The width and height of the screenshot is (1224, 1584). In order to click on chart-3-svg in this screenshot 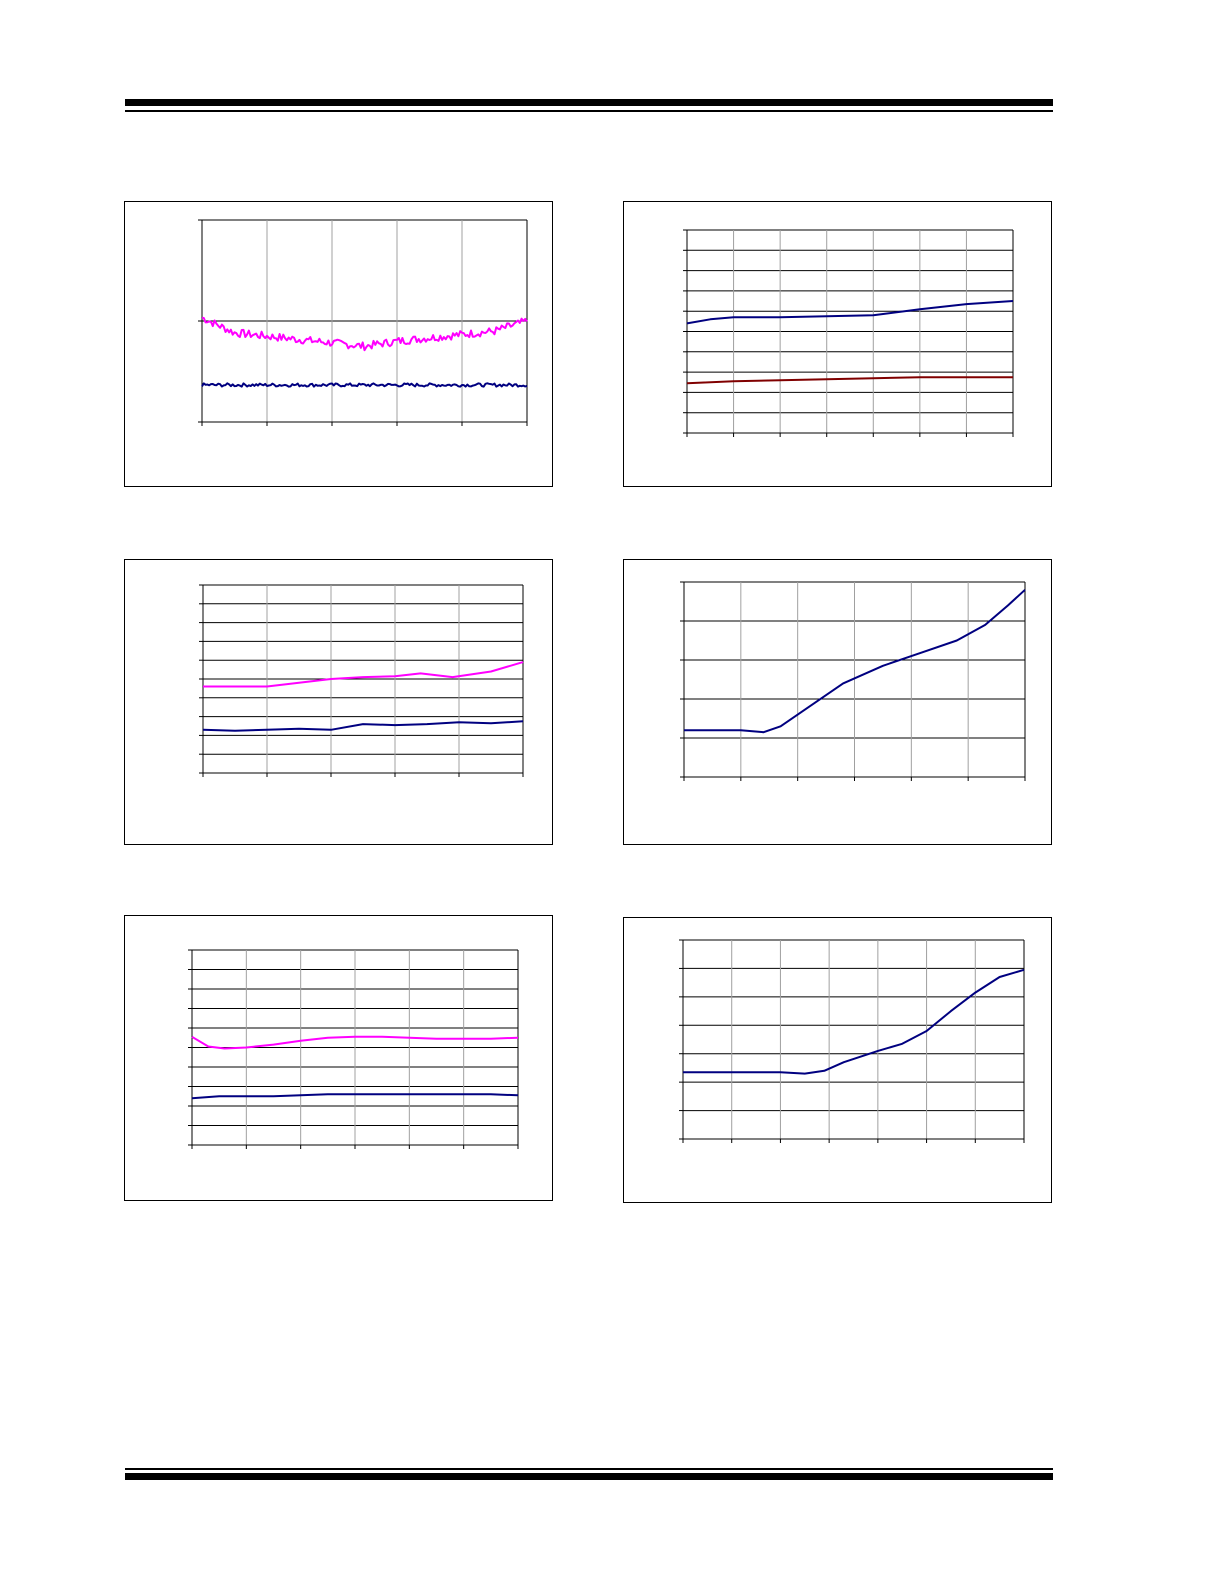, I will do `click(361, 680)`.